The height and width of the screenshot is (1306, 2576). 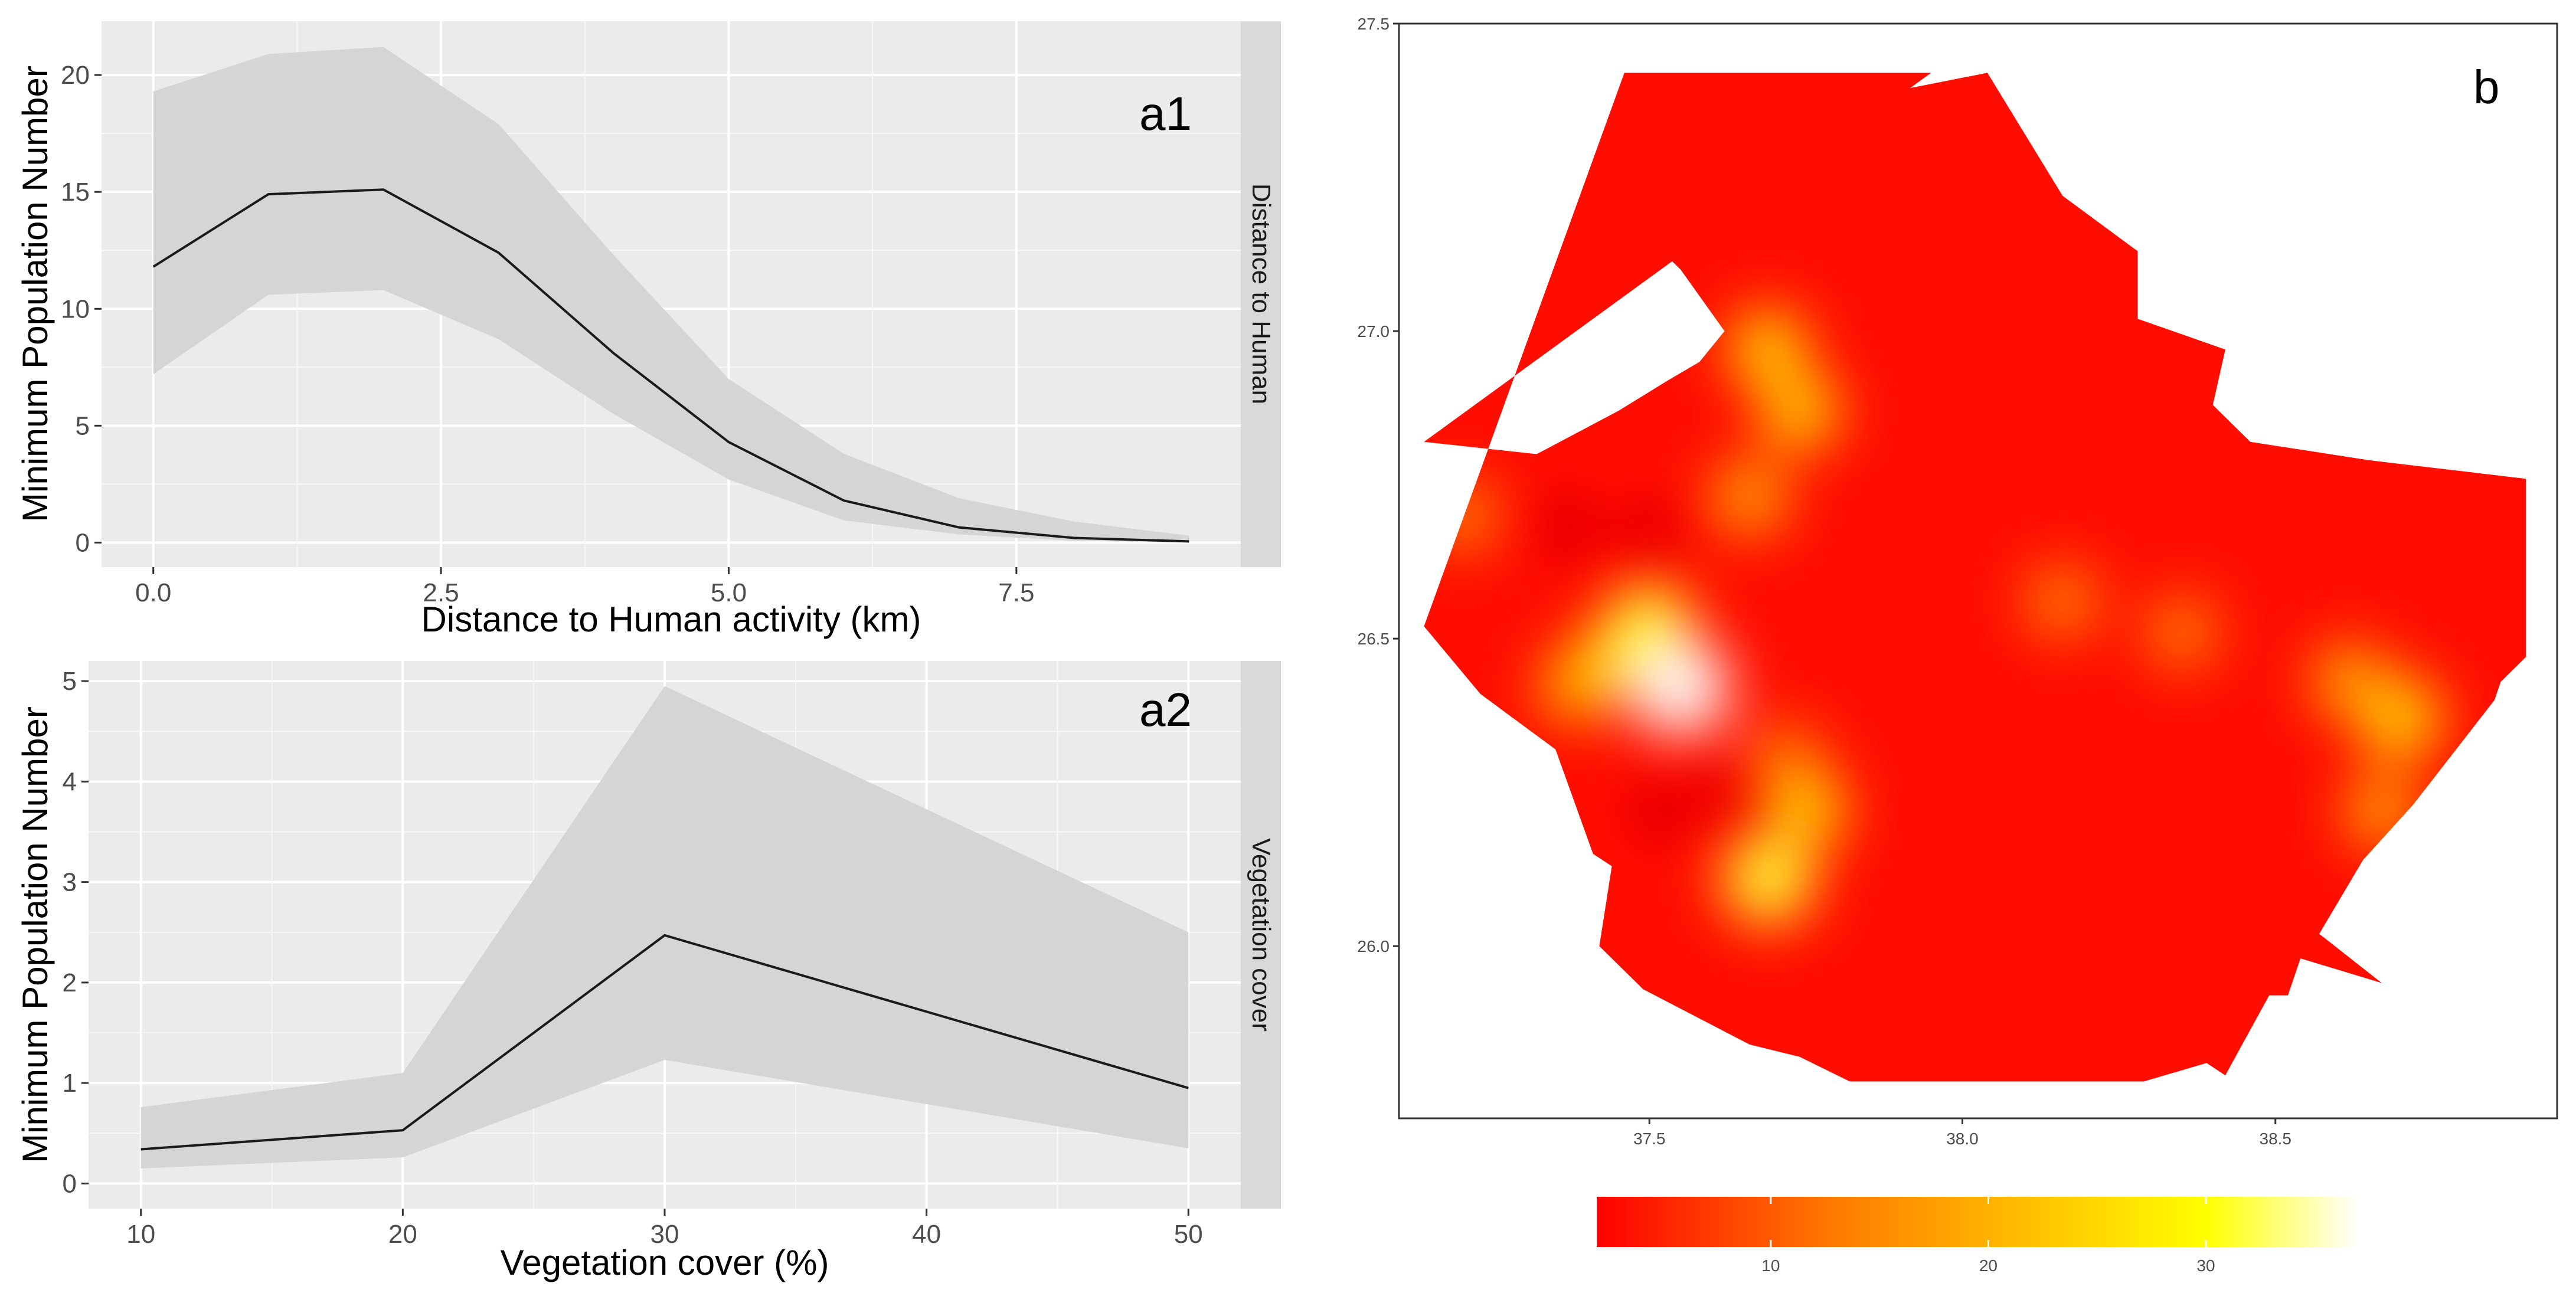 I want to click on a2-y-tick-label: 5, so click(x=70, y=681).